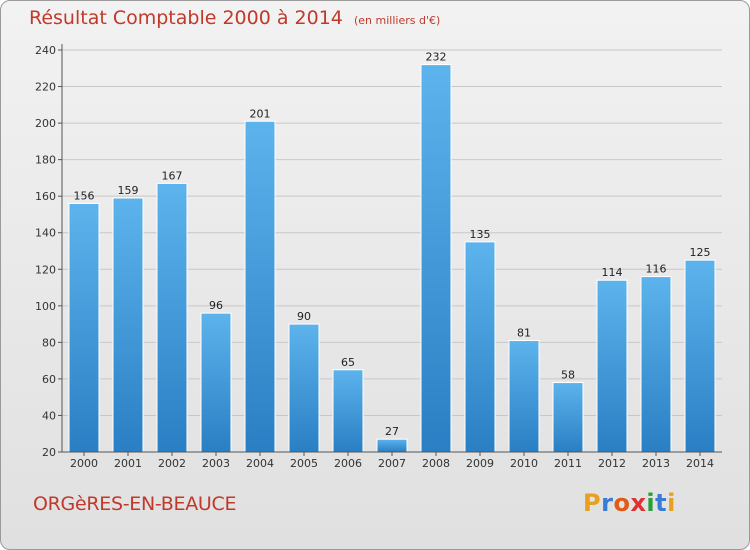 The image size is (750, 550). What do you see at coordinates (135, 504) in the screenshot?
I see `commune-name: ORGèRES-EN-BEAUCE` at bounding box center [135, 504].